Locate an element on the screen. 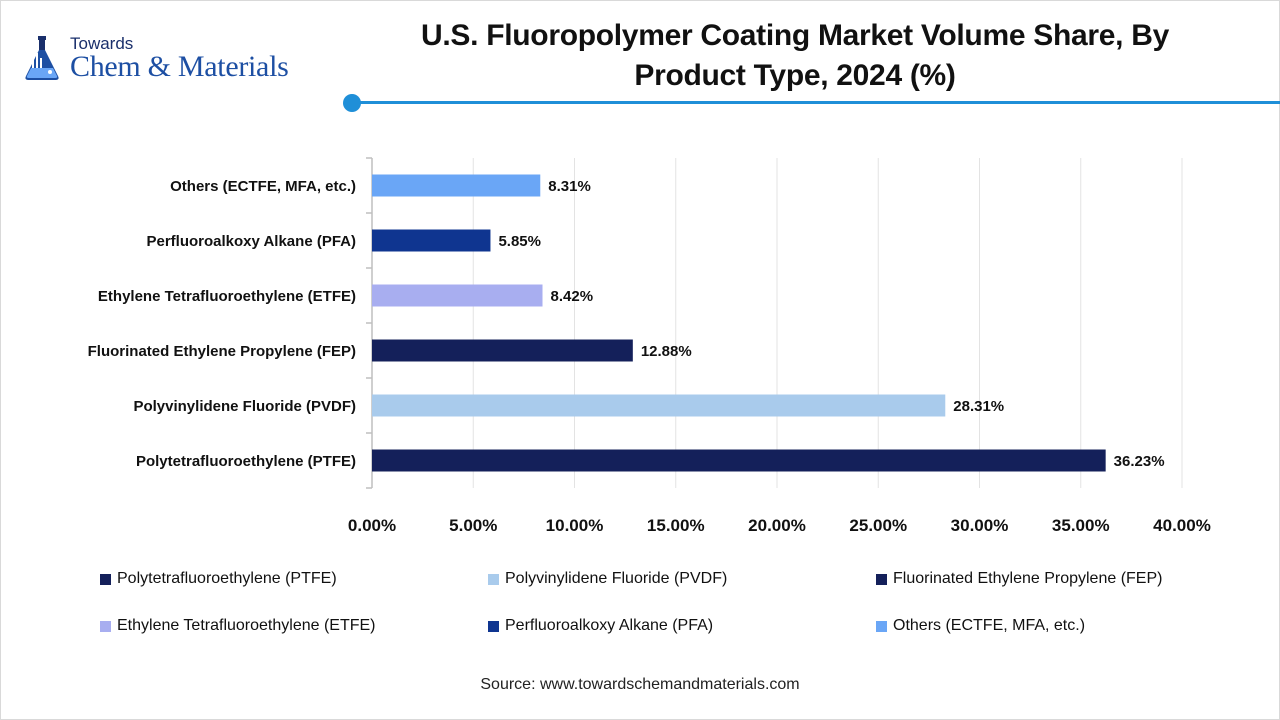 The image size is (1280, 720). logo-top-text: Towards is located at coordinates (102, 43).